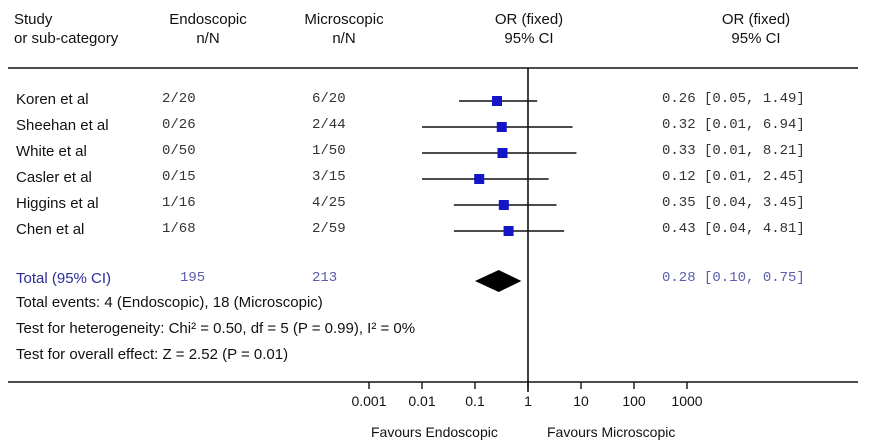 The height and width of the screenshot is (446, 869). What do you see at coordinates (529, 38) in the screenshot?
I see `header-plot-line2: 95% CI` at bounding box center [529, 38].